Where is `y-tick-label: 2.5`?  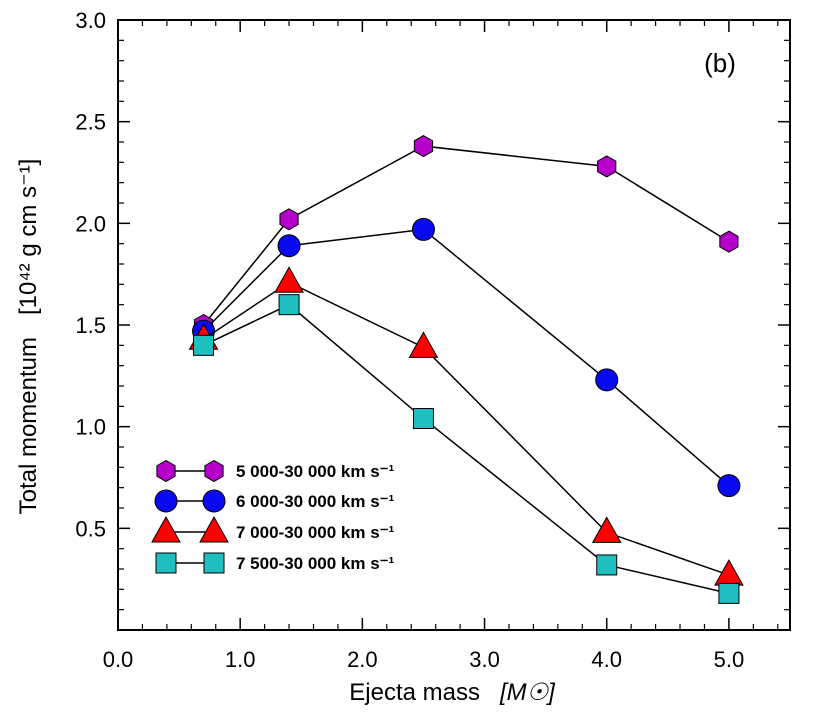
y-tick-label: 2.5 is located at coordinates (90, 122).